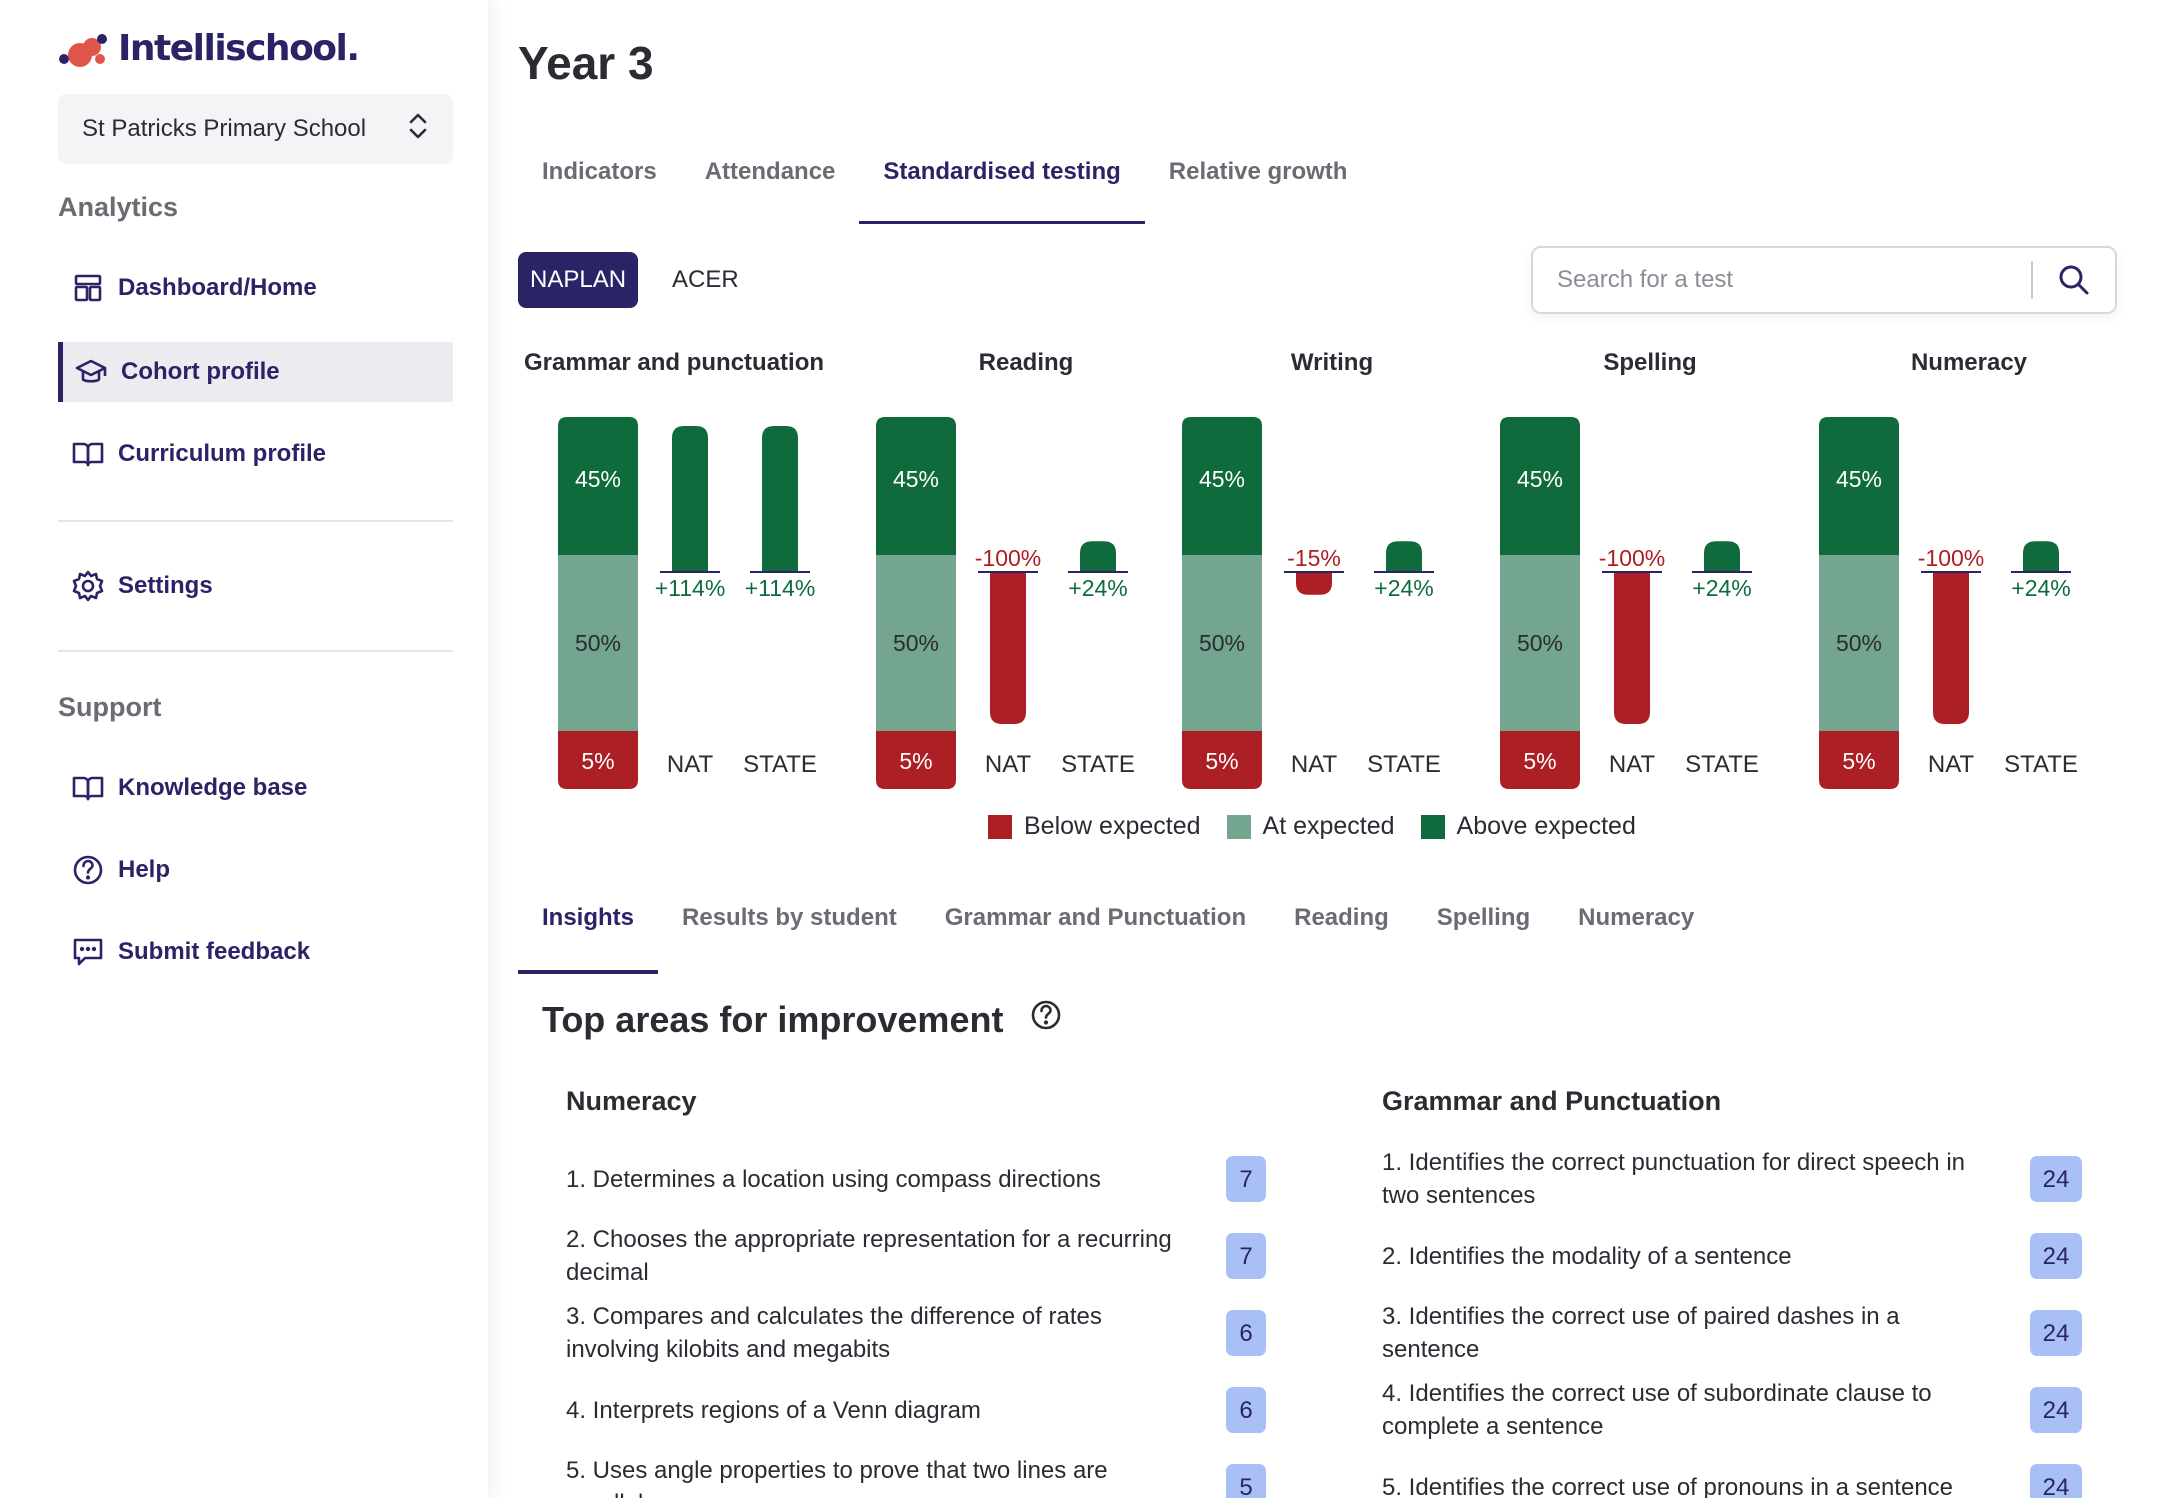 This screenshot has width=2173, height=1498. Describe the element at coordinates (1328, 826) in the screenshot. I see `legend-label: At expected` at that location.